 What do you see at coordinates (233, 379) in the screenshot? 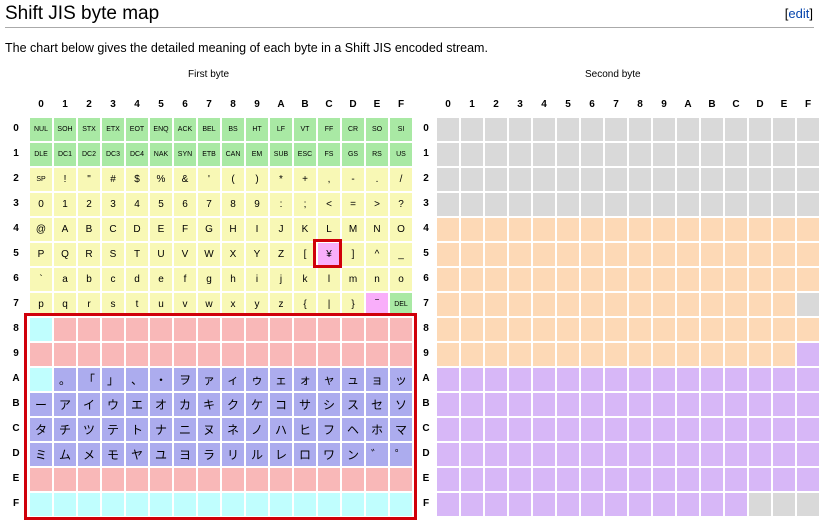
I see `first_byte-table-cell: ィ` at bounding box center [233, 379].